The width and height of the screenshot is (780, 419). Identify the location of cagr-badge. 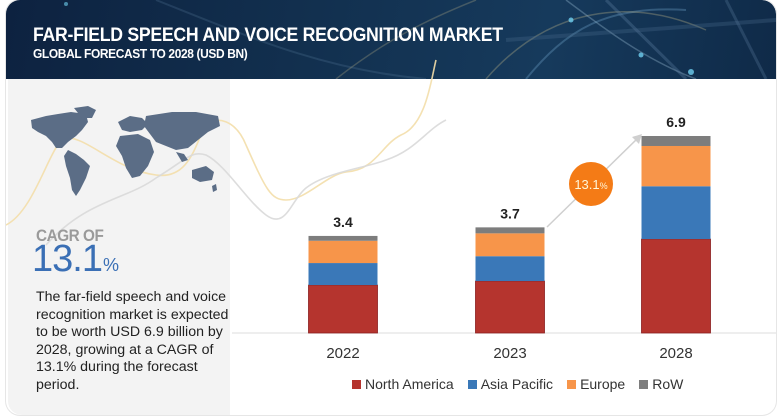
(591, 184).